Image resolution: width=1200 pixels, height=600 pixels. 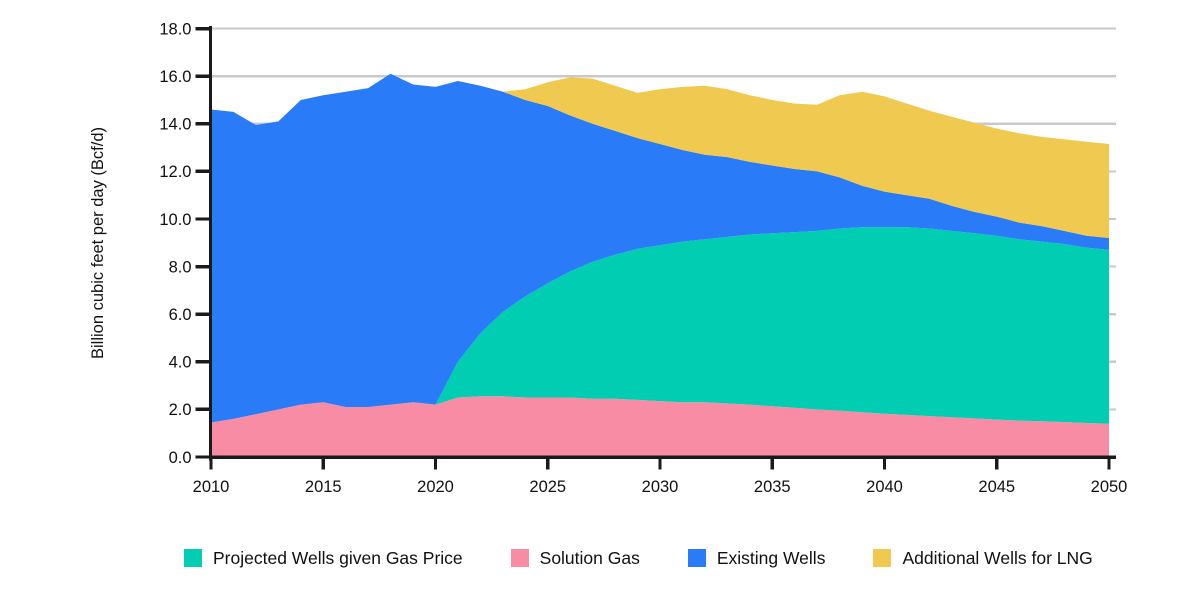 What do you see at coordinates (589, 558) in the screenshot?
I see `legend-label-1: Solution Gas` at bounding box center [589, 558].